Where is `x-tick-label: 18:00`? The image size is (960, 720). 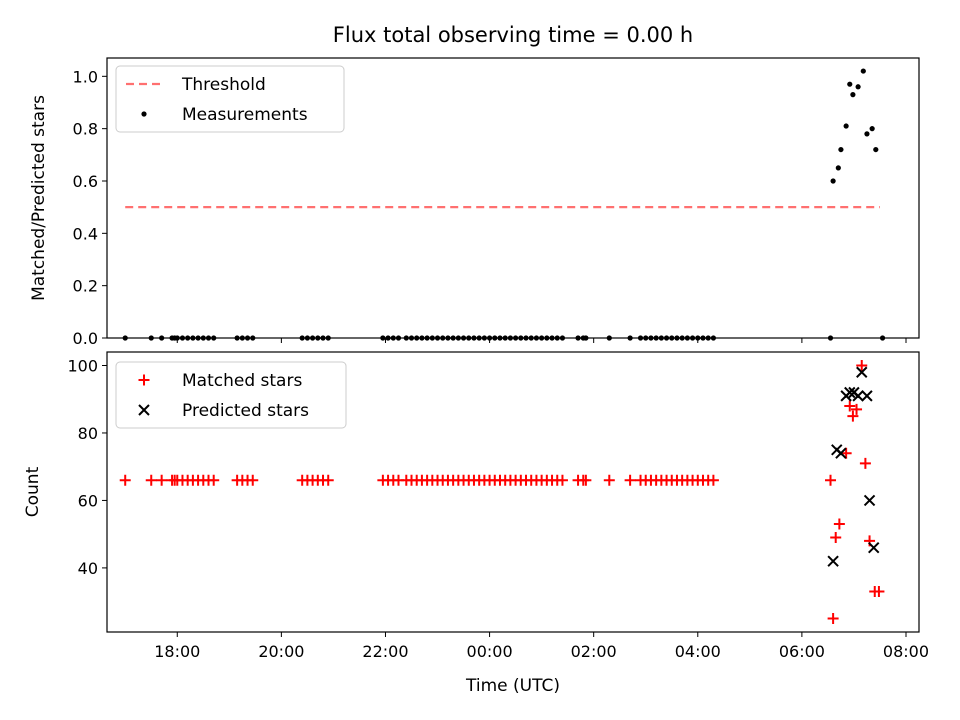 x-tick-label: 18:00 is located at coordinates (177, 651).